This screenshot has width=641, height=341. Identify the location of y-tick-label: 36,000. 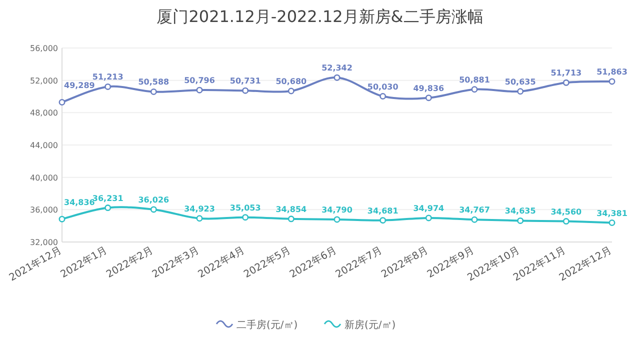
(44, 210).